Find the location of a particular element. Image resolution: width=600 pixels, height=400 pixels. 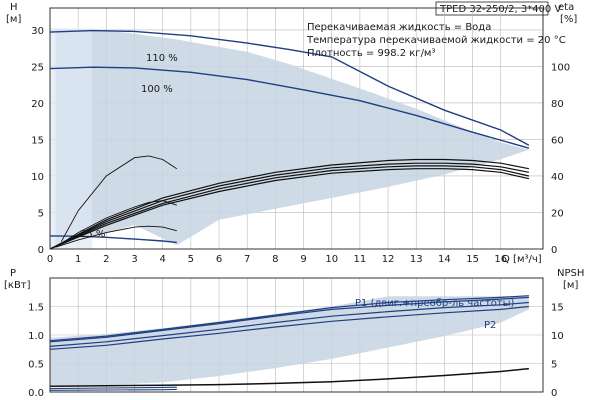

x-tick-label: 10 is located at coordinates (331, 259).